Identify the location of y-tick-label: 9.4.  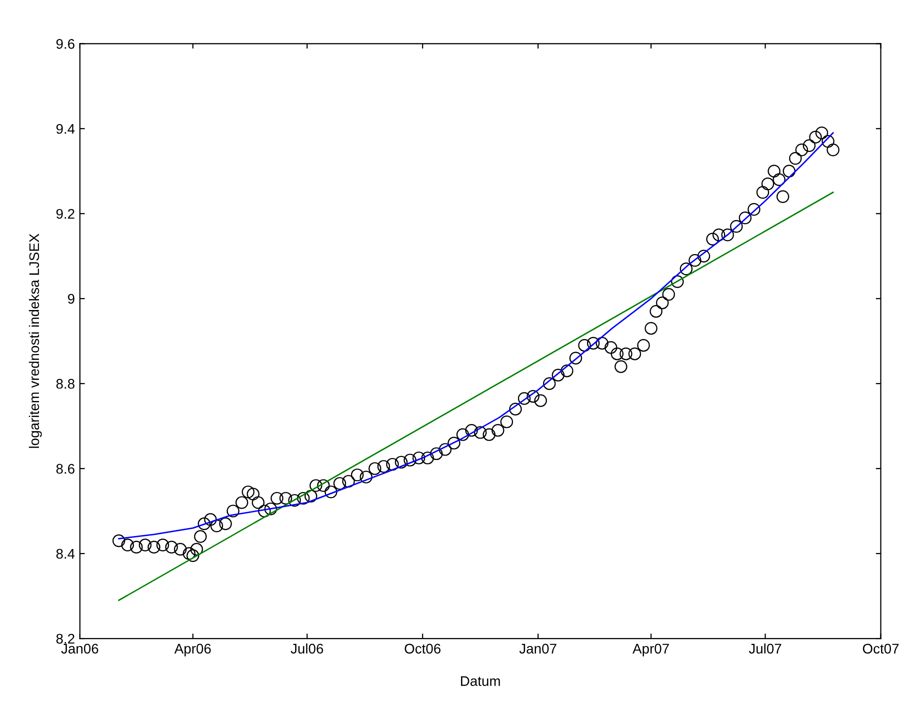
(65, 129).